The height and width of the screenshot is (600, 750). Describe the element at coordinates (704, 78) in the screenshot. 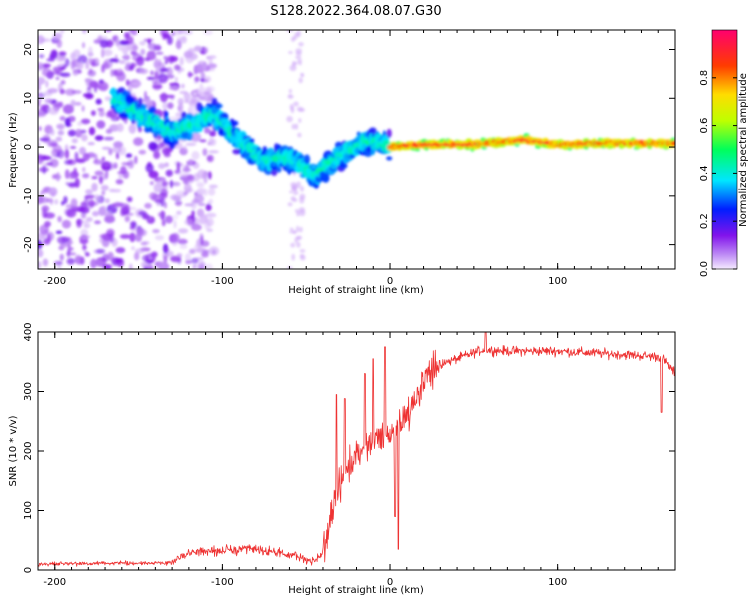

I see `colorbar-tick-label: 0.8` at that location.